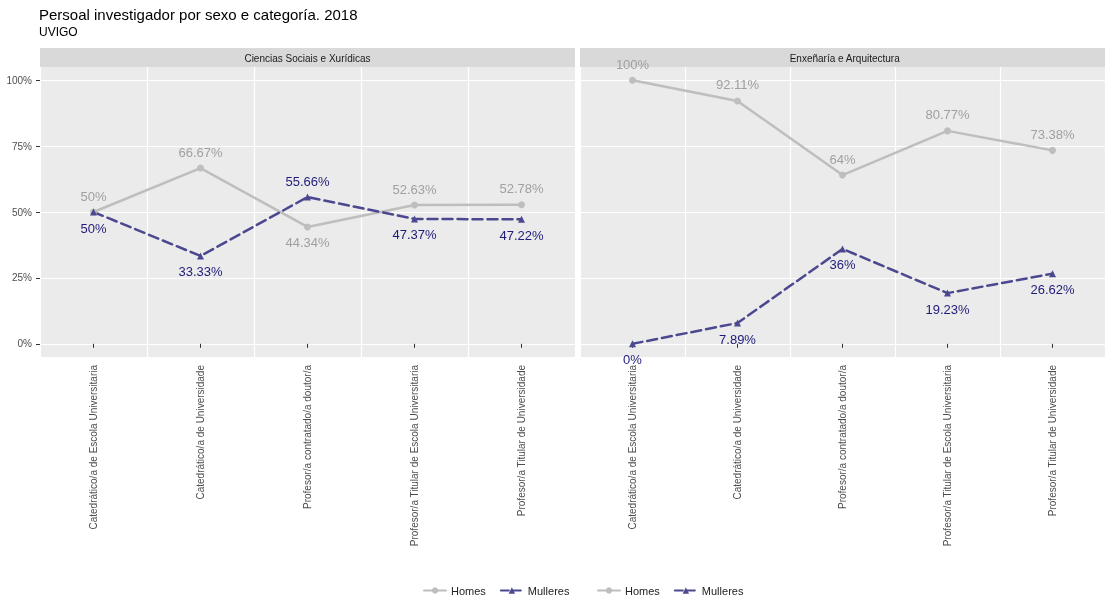  I want to click on data-label: 52.63%, so click(414, 189).